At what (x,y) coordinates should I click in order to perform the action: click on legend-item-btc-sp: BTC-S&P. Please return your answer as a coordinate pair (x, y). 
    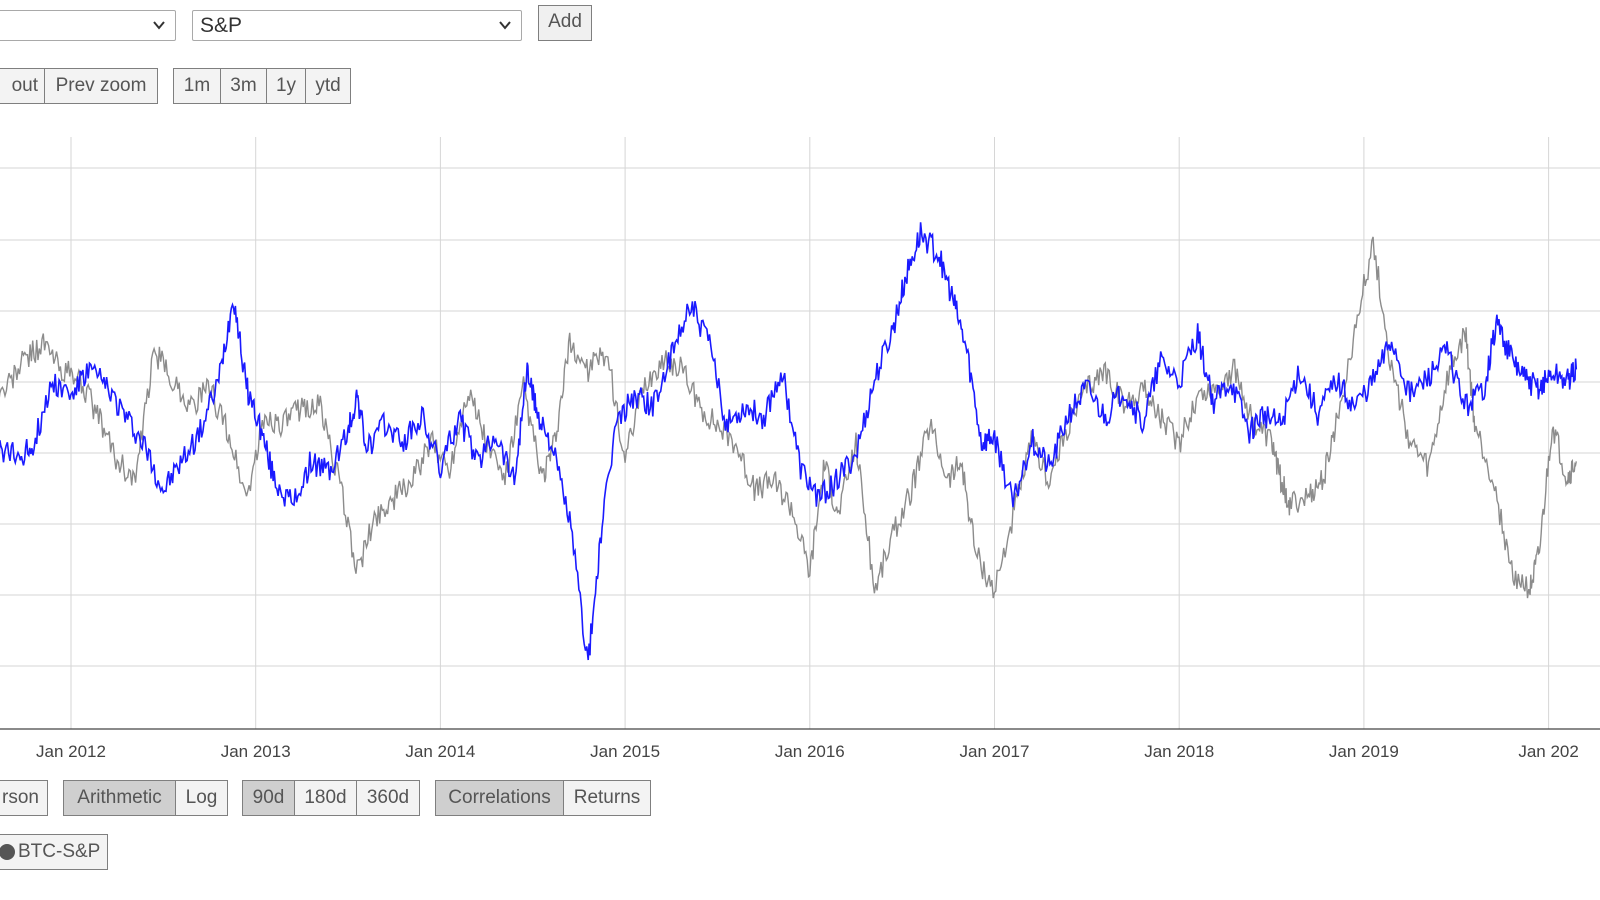
    Looking at the image, I should click on (54, 852).